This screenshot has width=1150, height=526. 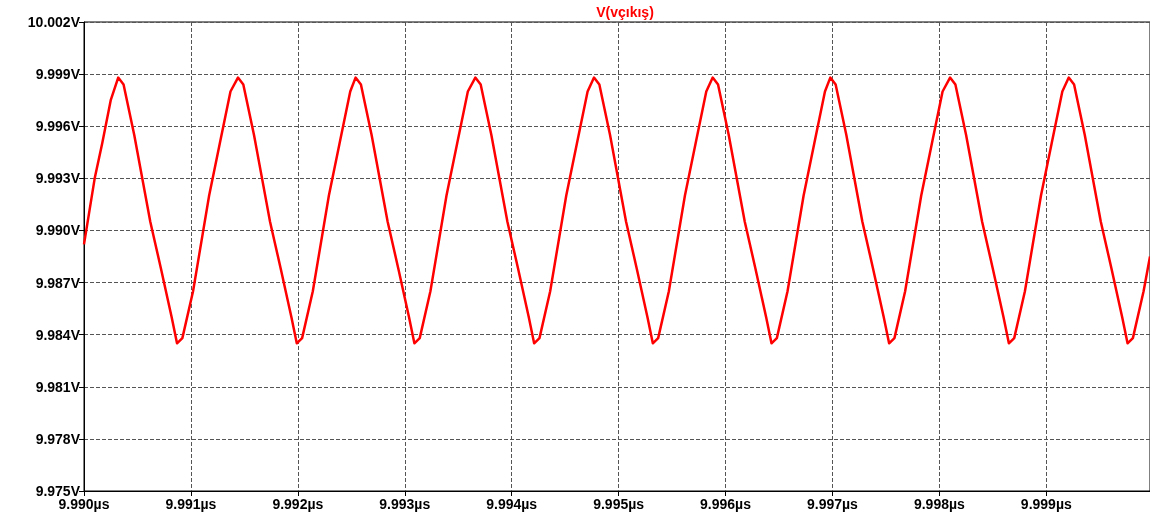 I want to click on x-tick-label: 9.998µs, so click(x=939, y=504).